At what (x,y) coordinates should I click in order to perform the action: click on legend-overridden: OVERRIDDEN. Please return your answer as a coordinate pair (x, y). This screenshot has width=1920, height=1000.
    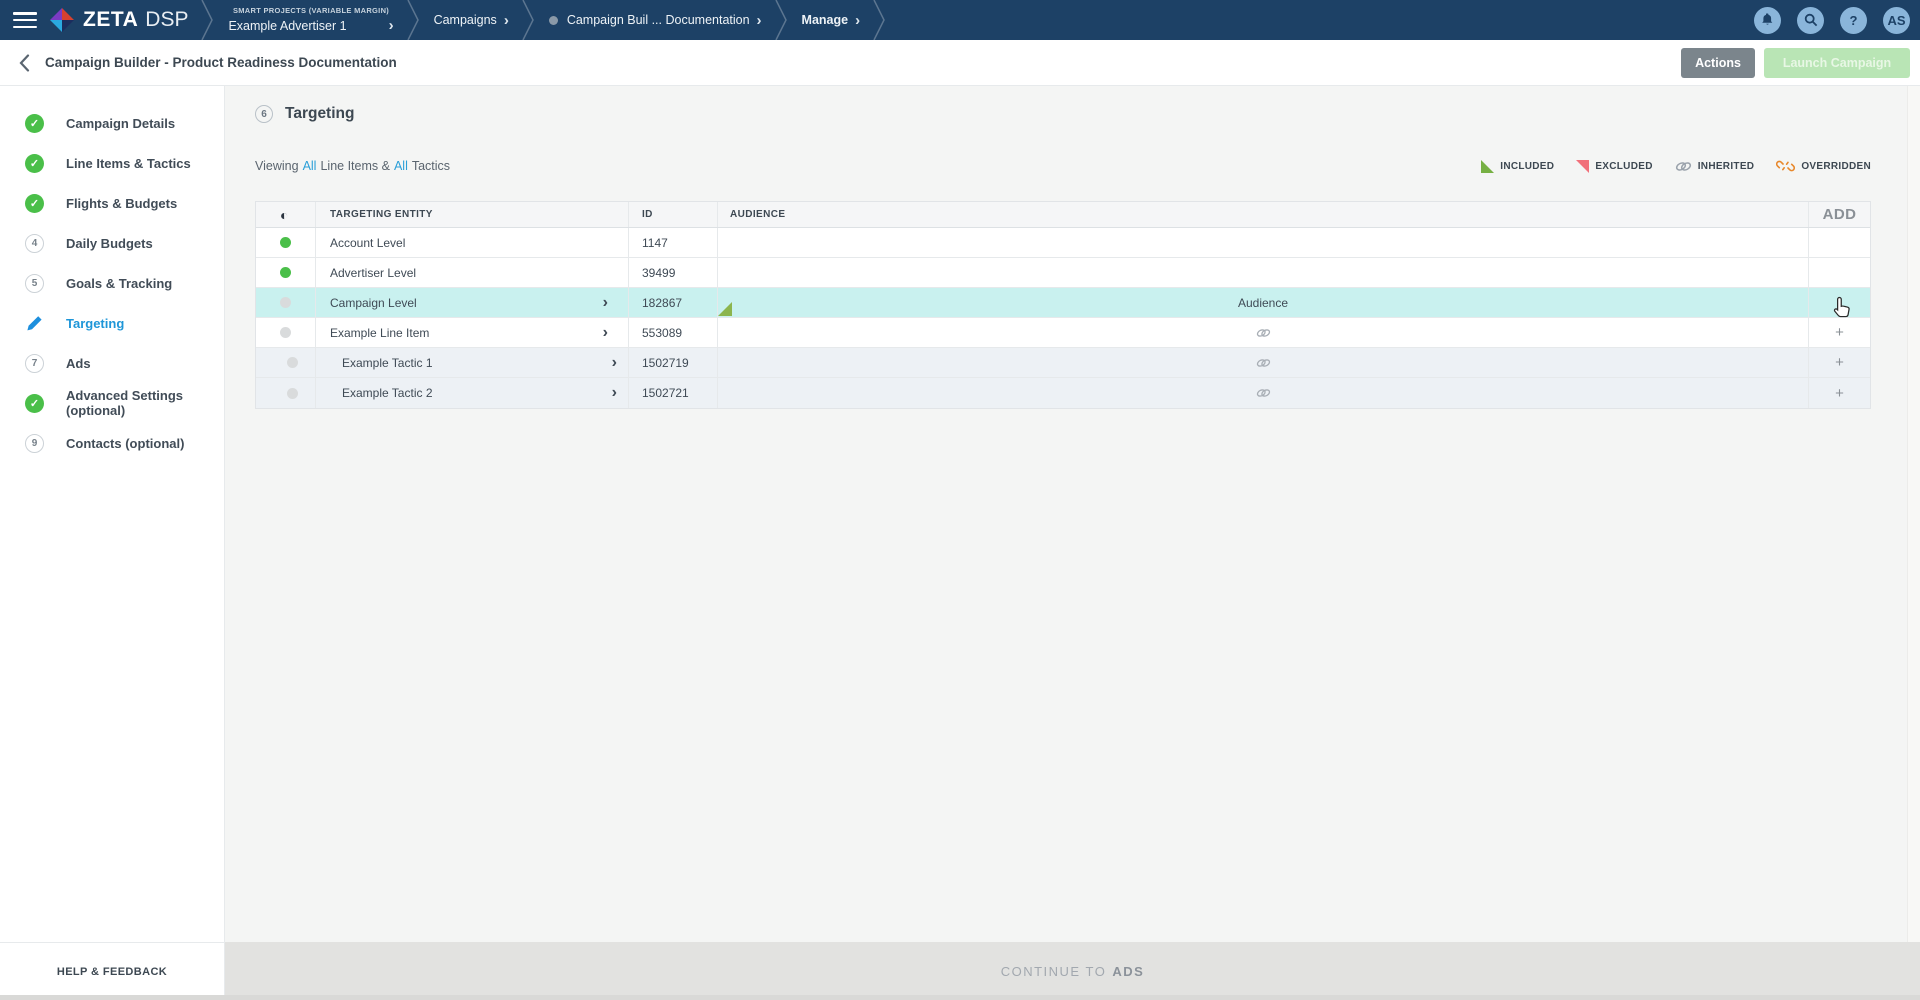
    Looking at the image, I should click on (1823, 166).